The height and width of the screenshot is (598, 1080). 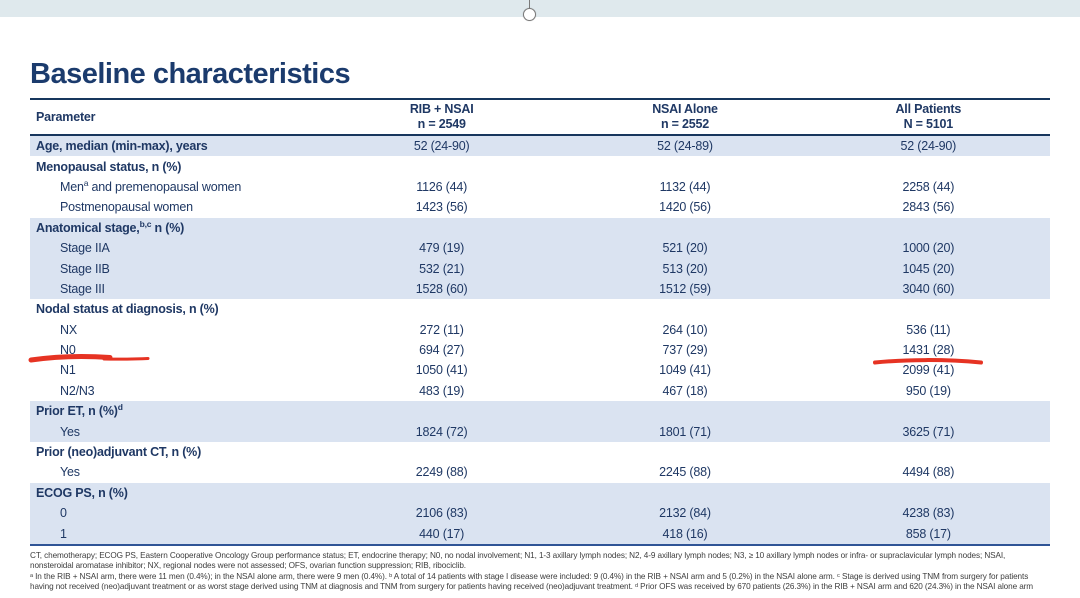 What do you see at coordinates (442, 350) in the screenshot?
I see `value-cell: 694 (27)` at bounding box center [442, 350].